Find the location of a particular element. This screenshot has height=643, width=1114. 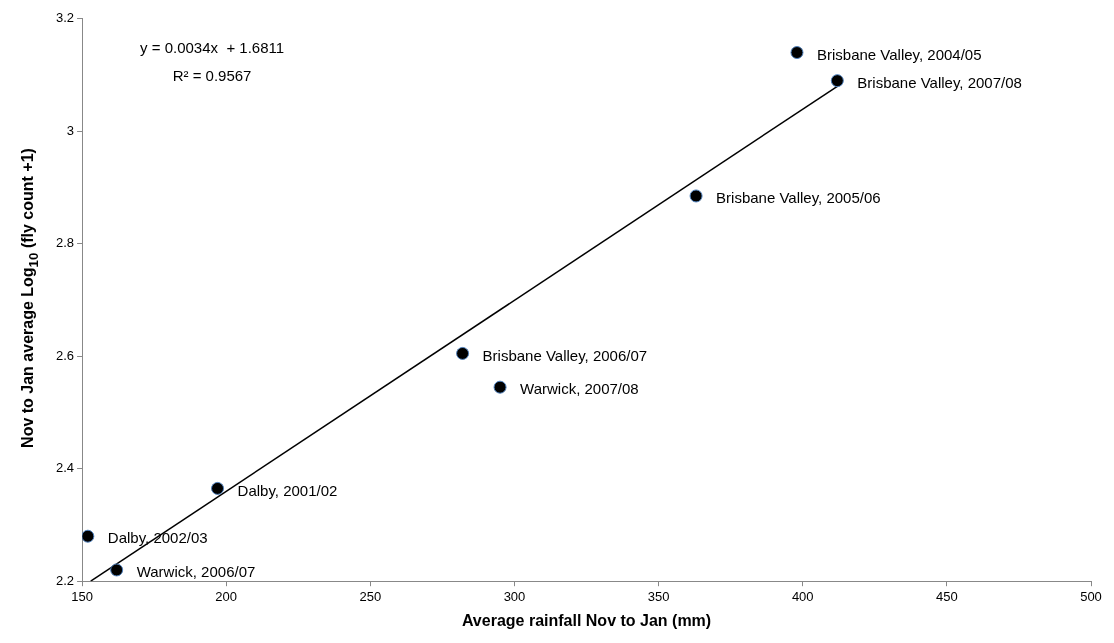

annotation: Brisbane Valley, 2004/05 is located at coordinates (899, 54).